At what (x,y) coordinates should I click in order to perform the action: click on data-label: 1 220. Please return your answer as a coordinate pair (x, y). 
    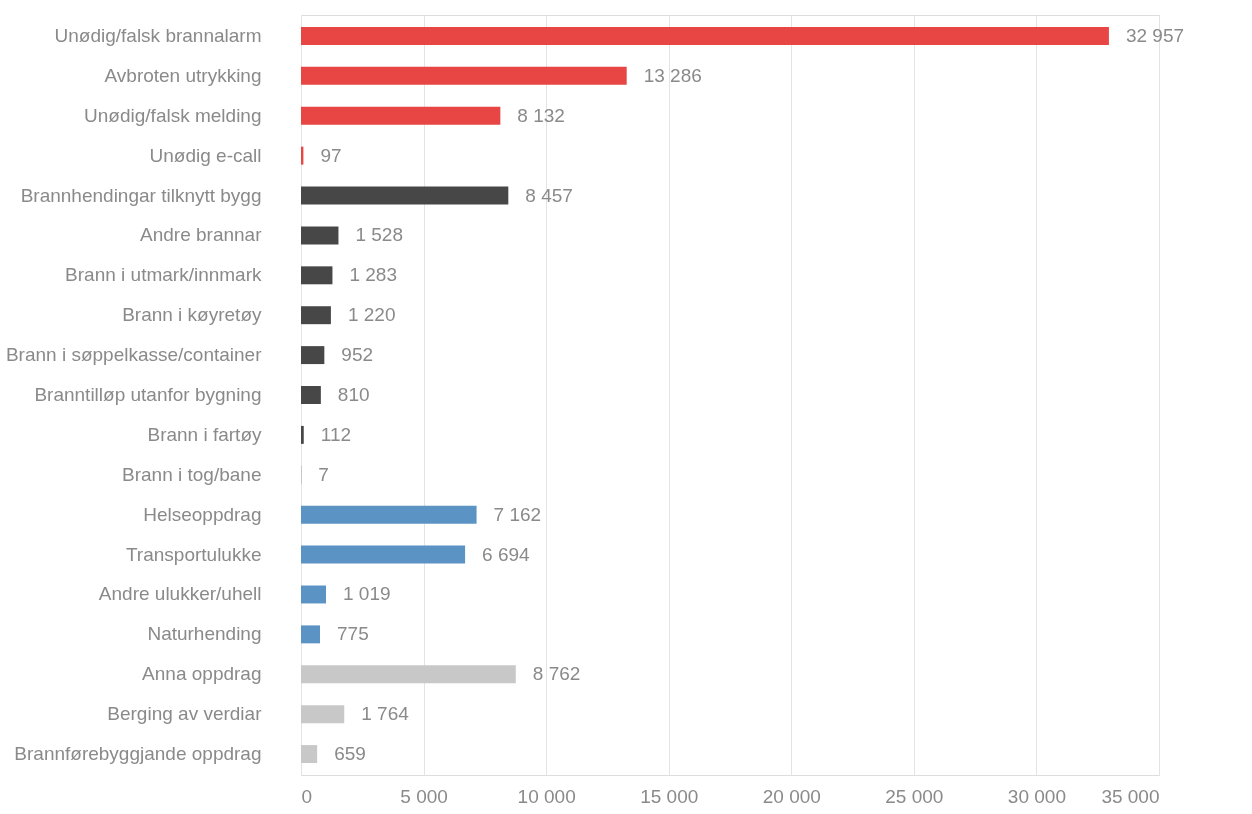
    Looking at the image, I should click on (371, 315).